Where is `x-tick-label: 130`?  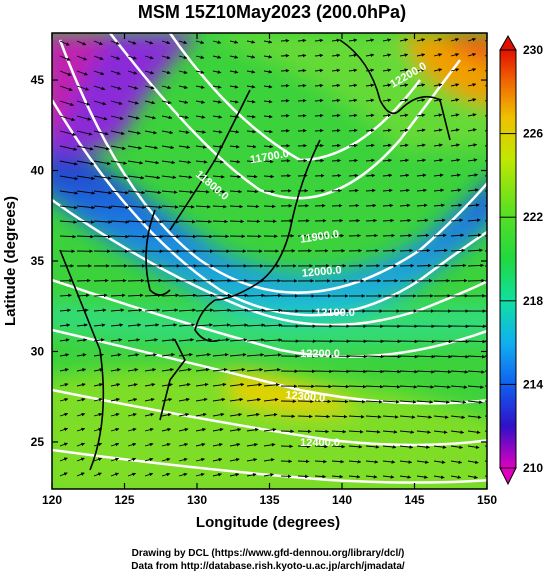 x-tick-label: 130 is located at coordinates (197, 500).